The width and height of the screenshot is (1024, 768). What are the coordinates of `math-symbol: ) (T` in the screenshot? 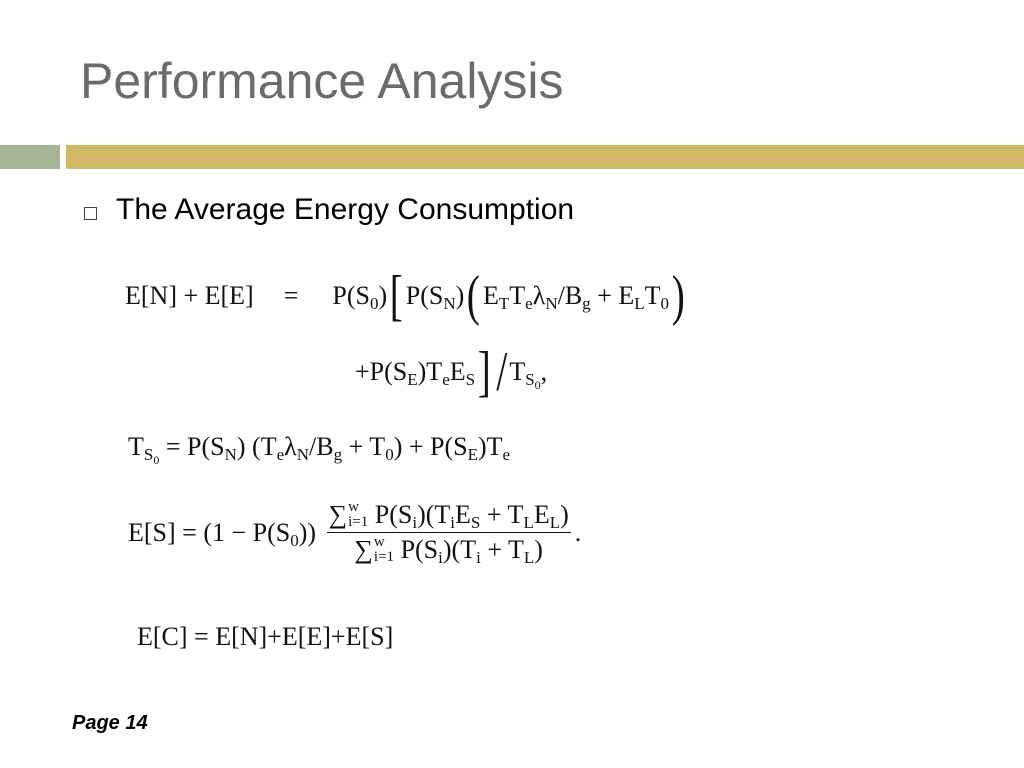 It's located at (256, 446).